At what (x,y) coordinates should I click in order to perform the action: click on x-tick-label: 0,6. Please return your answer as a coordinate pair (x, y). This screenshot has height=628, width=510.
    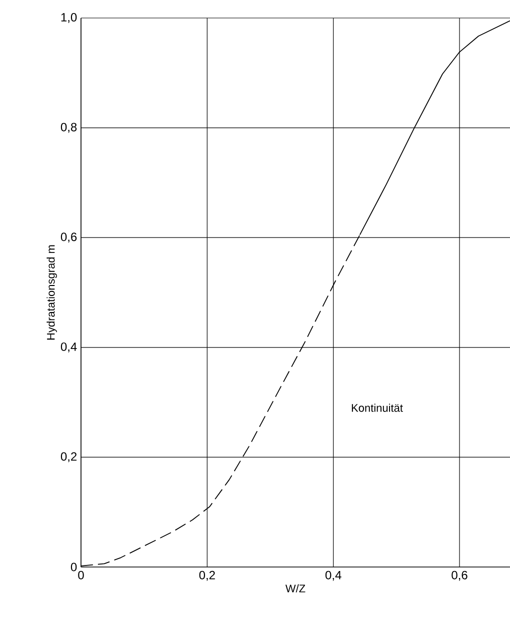
    Looking at the image, I should click on (460, 575).